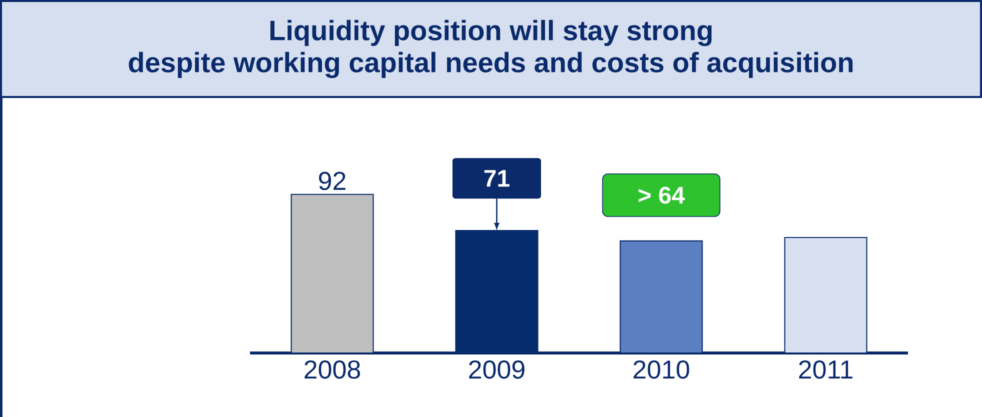 The image size is (982, 417). What do you see at coordinates (332, 181) in the screenshot?
I see `data-label: 92` at bounding box center [332, 181].